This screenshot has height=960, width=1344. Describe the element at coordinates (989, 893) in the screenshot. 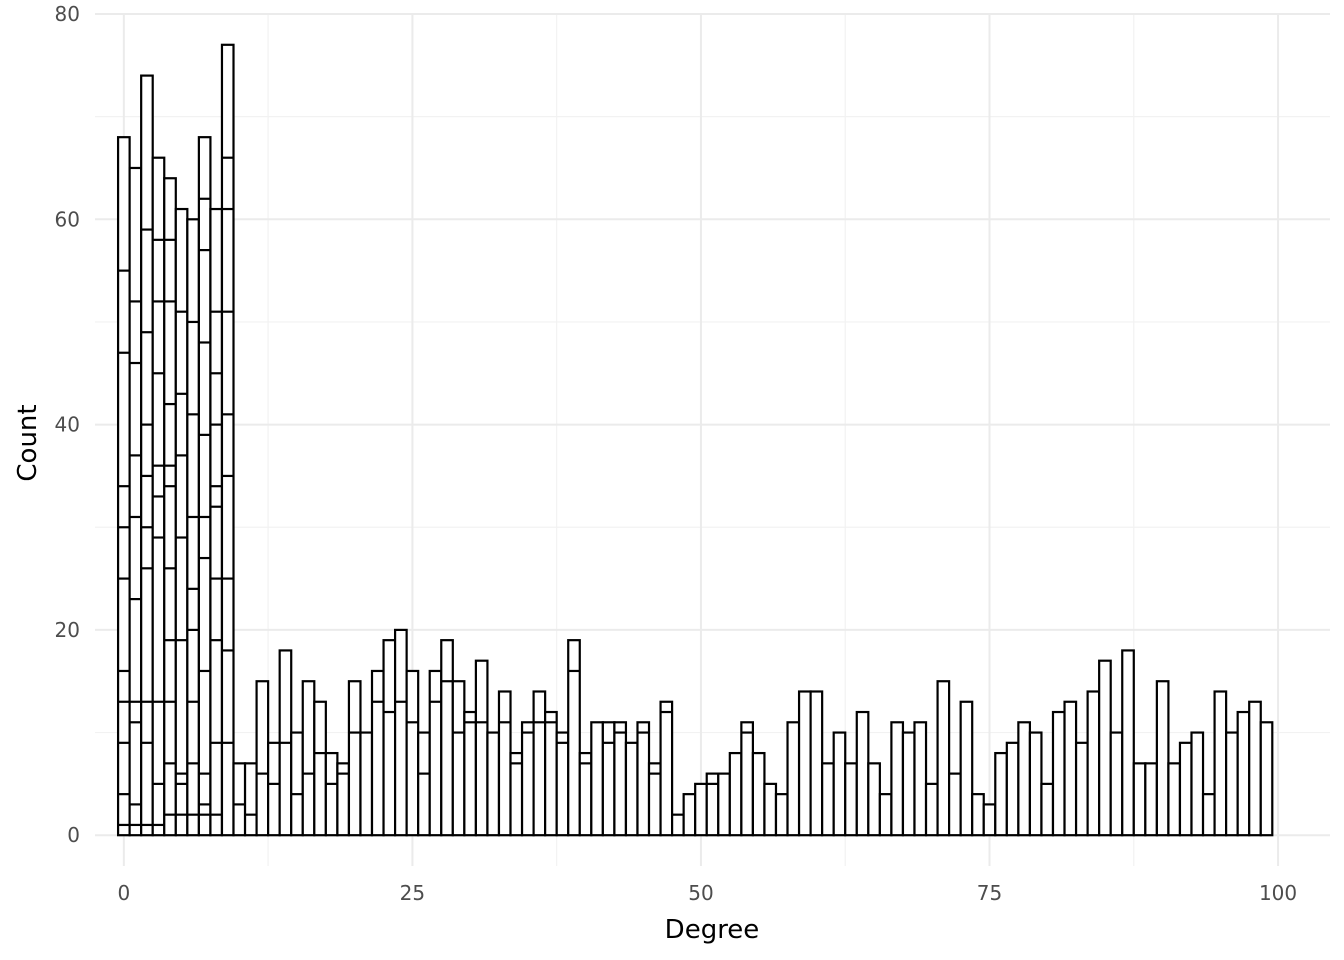

I see `x-tick-label: 75` at that location.